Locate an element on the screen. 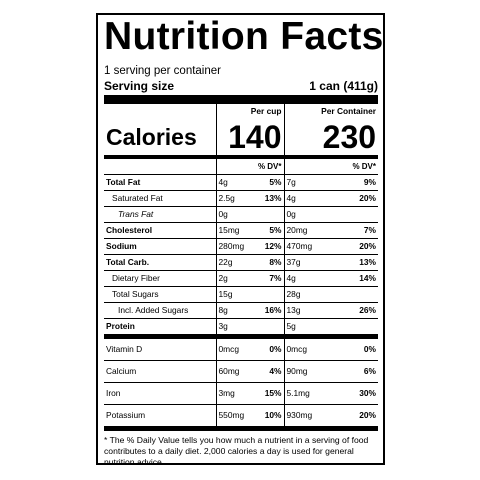 The image size is (480, 480). nutrient-name: Sodium is located at coordinates (160, 246).